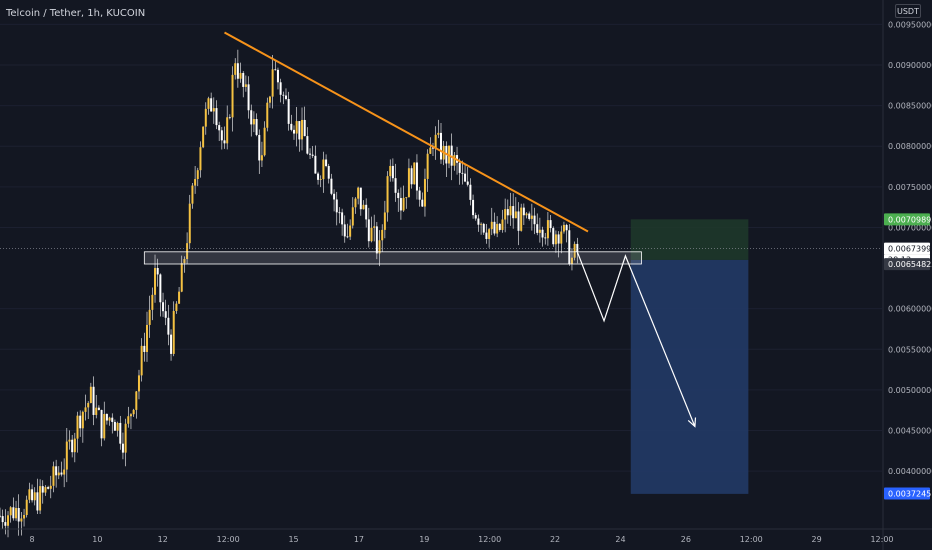 Image resolution: width=932 pixels, height=550 pixels. What do you see at coordinates (97, 539) in the screenshot?
I see `time-tick-label: 10` at bounding box center [97, 539].